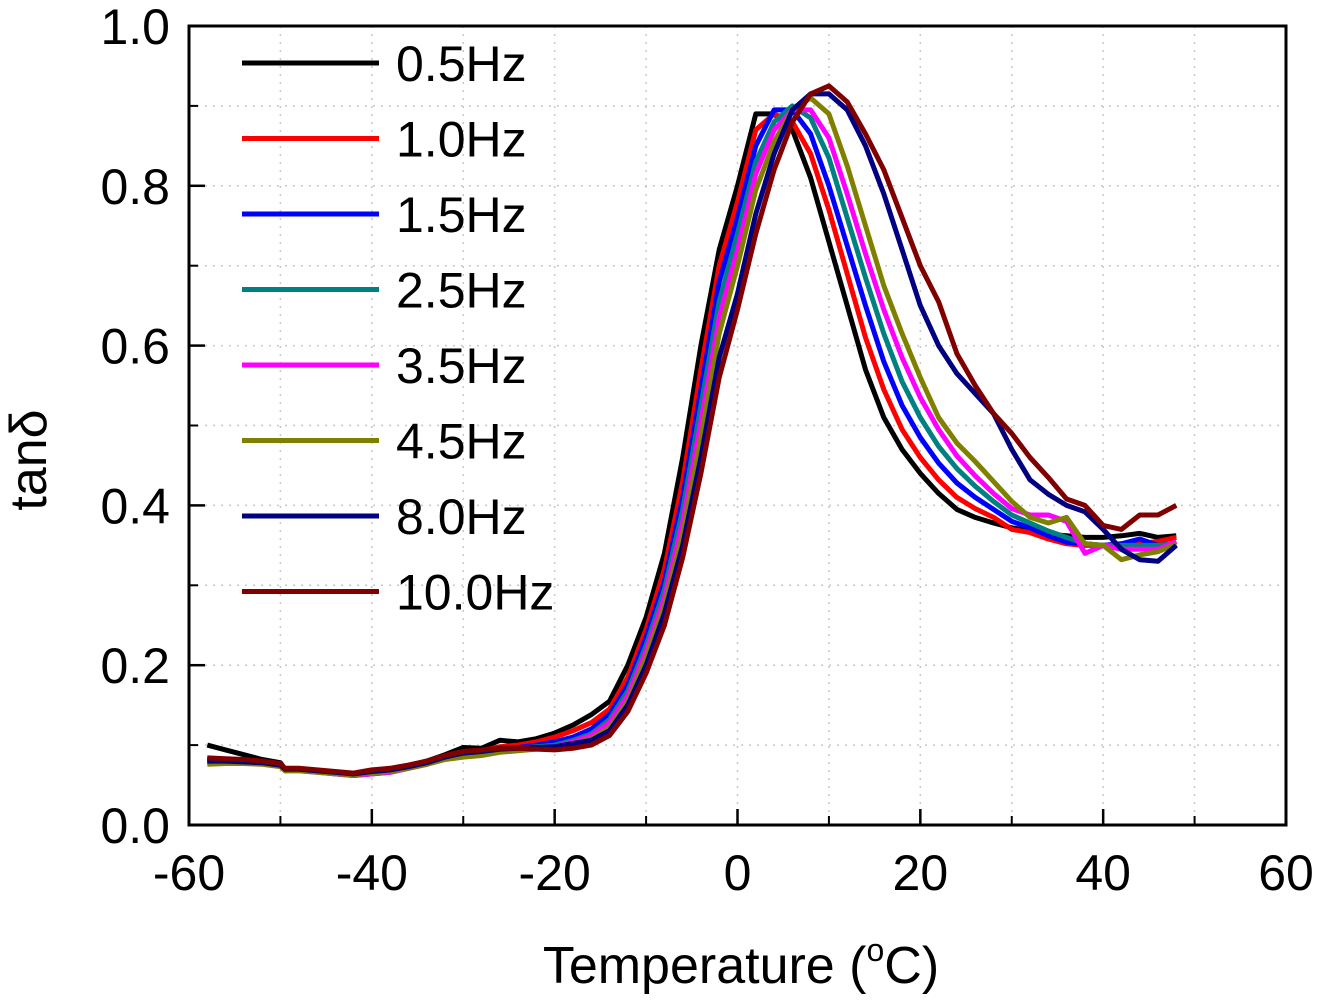  I want to click on y-axis-title: tanδ, so click(29, 459).